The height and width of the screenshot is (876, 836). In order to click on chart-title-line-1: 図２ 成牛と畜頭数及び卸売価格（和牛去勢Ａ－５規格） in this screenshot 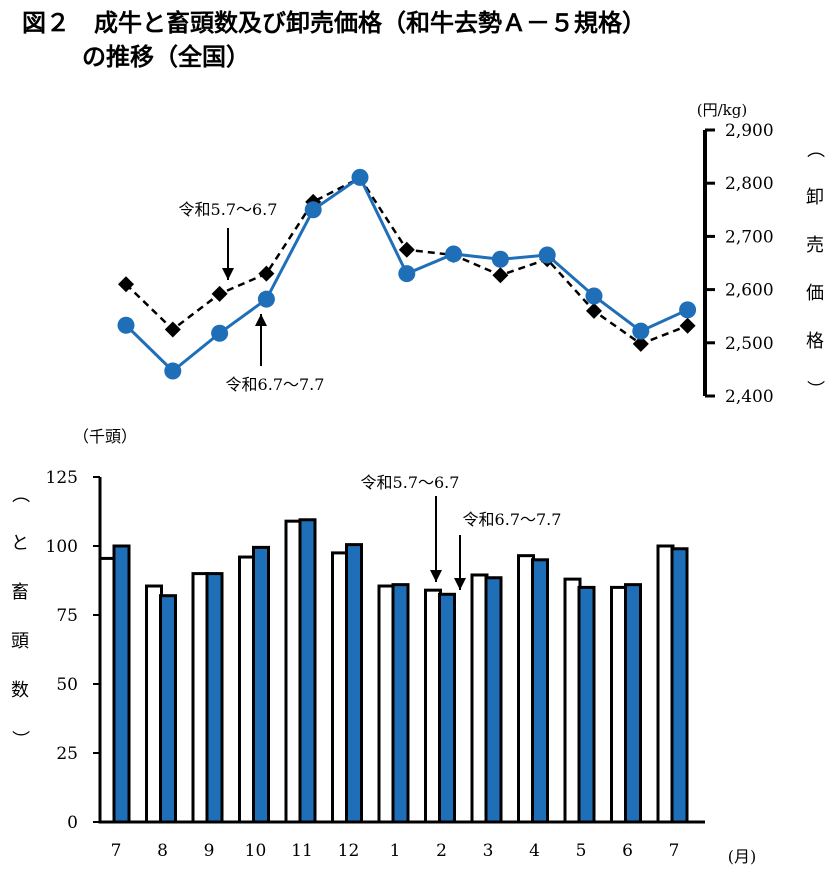, I will do `click(334, 23)`.